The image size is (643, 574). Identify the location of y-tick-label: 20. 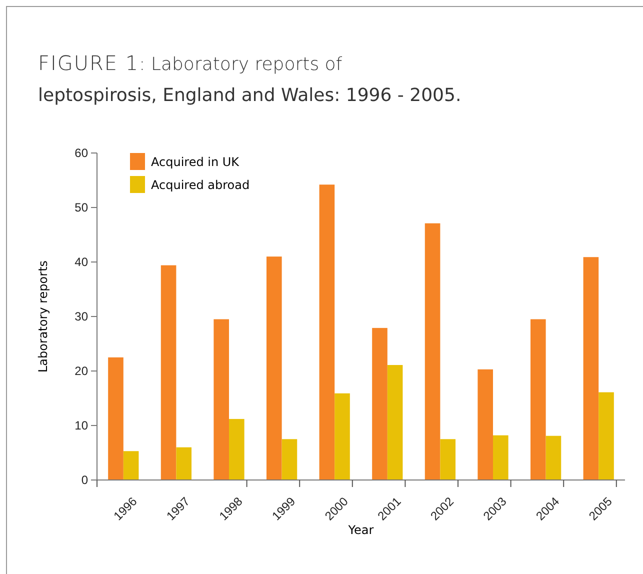
(81, 371).